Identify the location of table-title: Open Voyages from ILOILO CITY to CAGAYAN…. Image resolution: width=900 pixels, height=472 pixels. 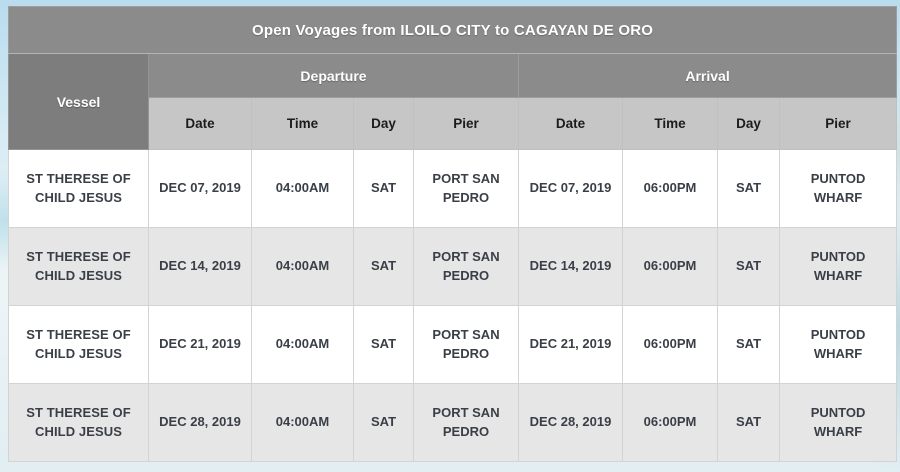
(452, 30).